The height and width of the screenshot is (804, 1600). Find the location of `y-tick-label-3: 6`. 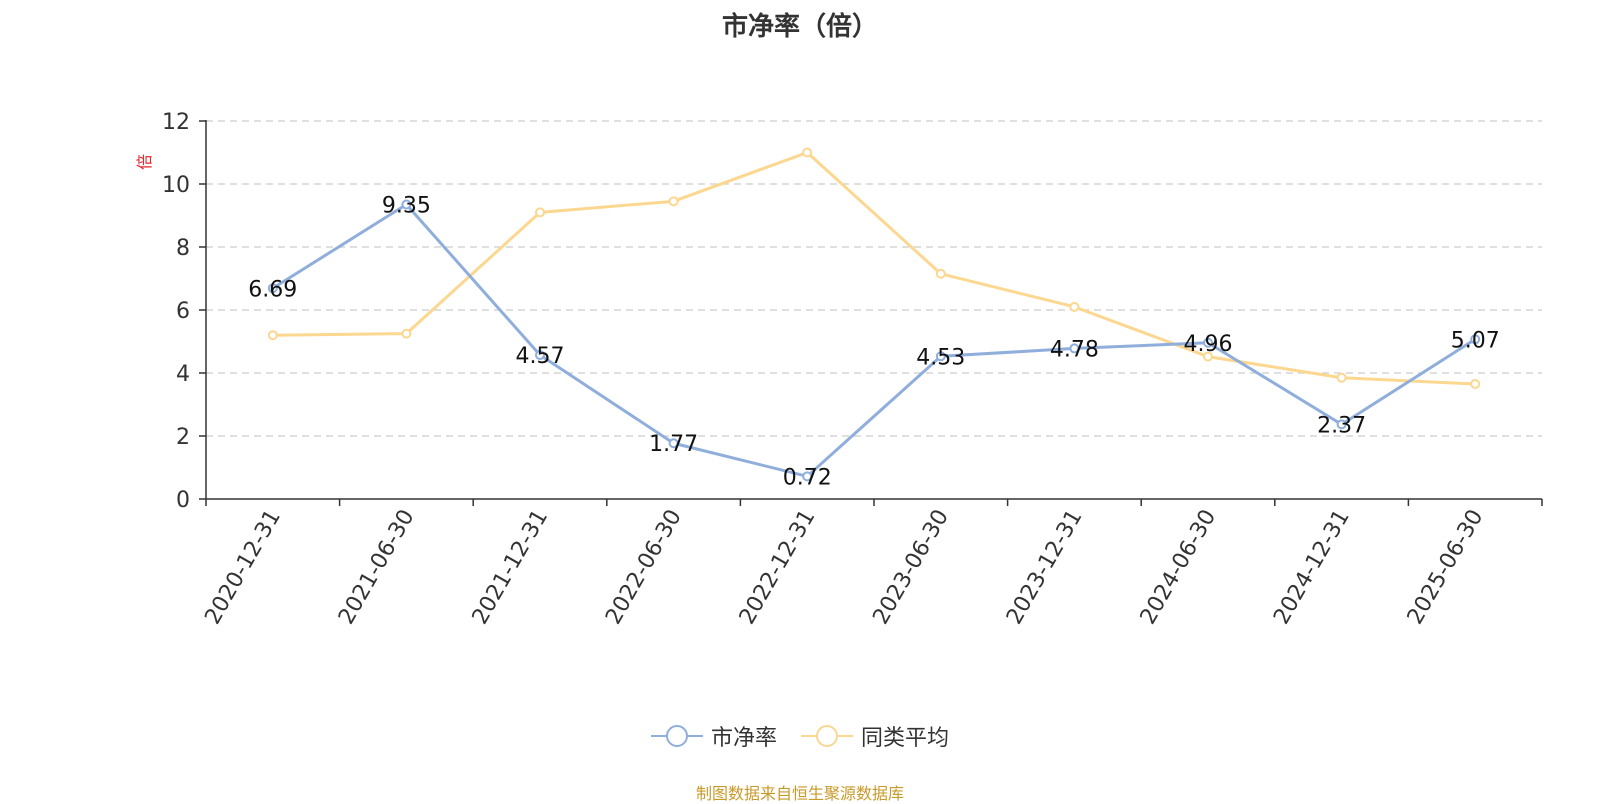

y-tick-label-3: 6 is located at coordinates (183, 311).